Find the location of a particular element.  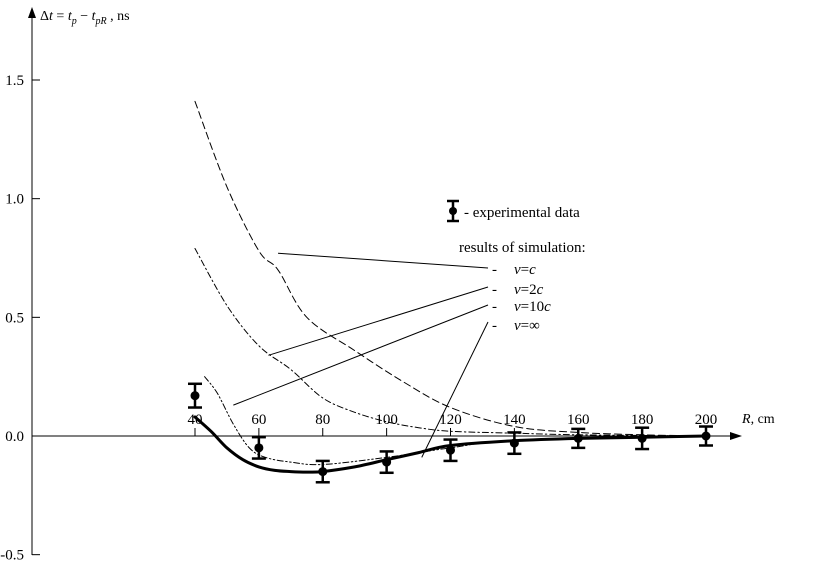

x-axis-title: R, cm is located at coordinates (758, 419).